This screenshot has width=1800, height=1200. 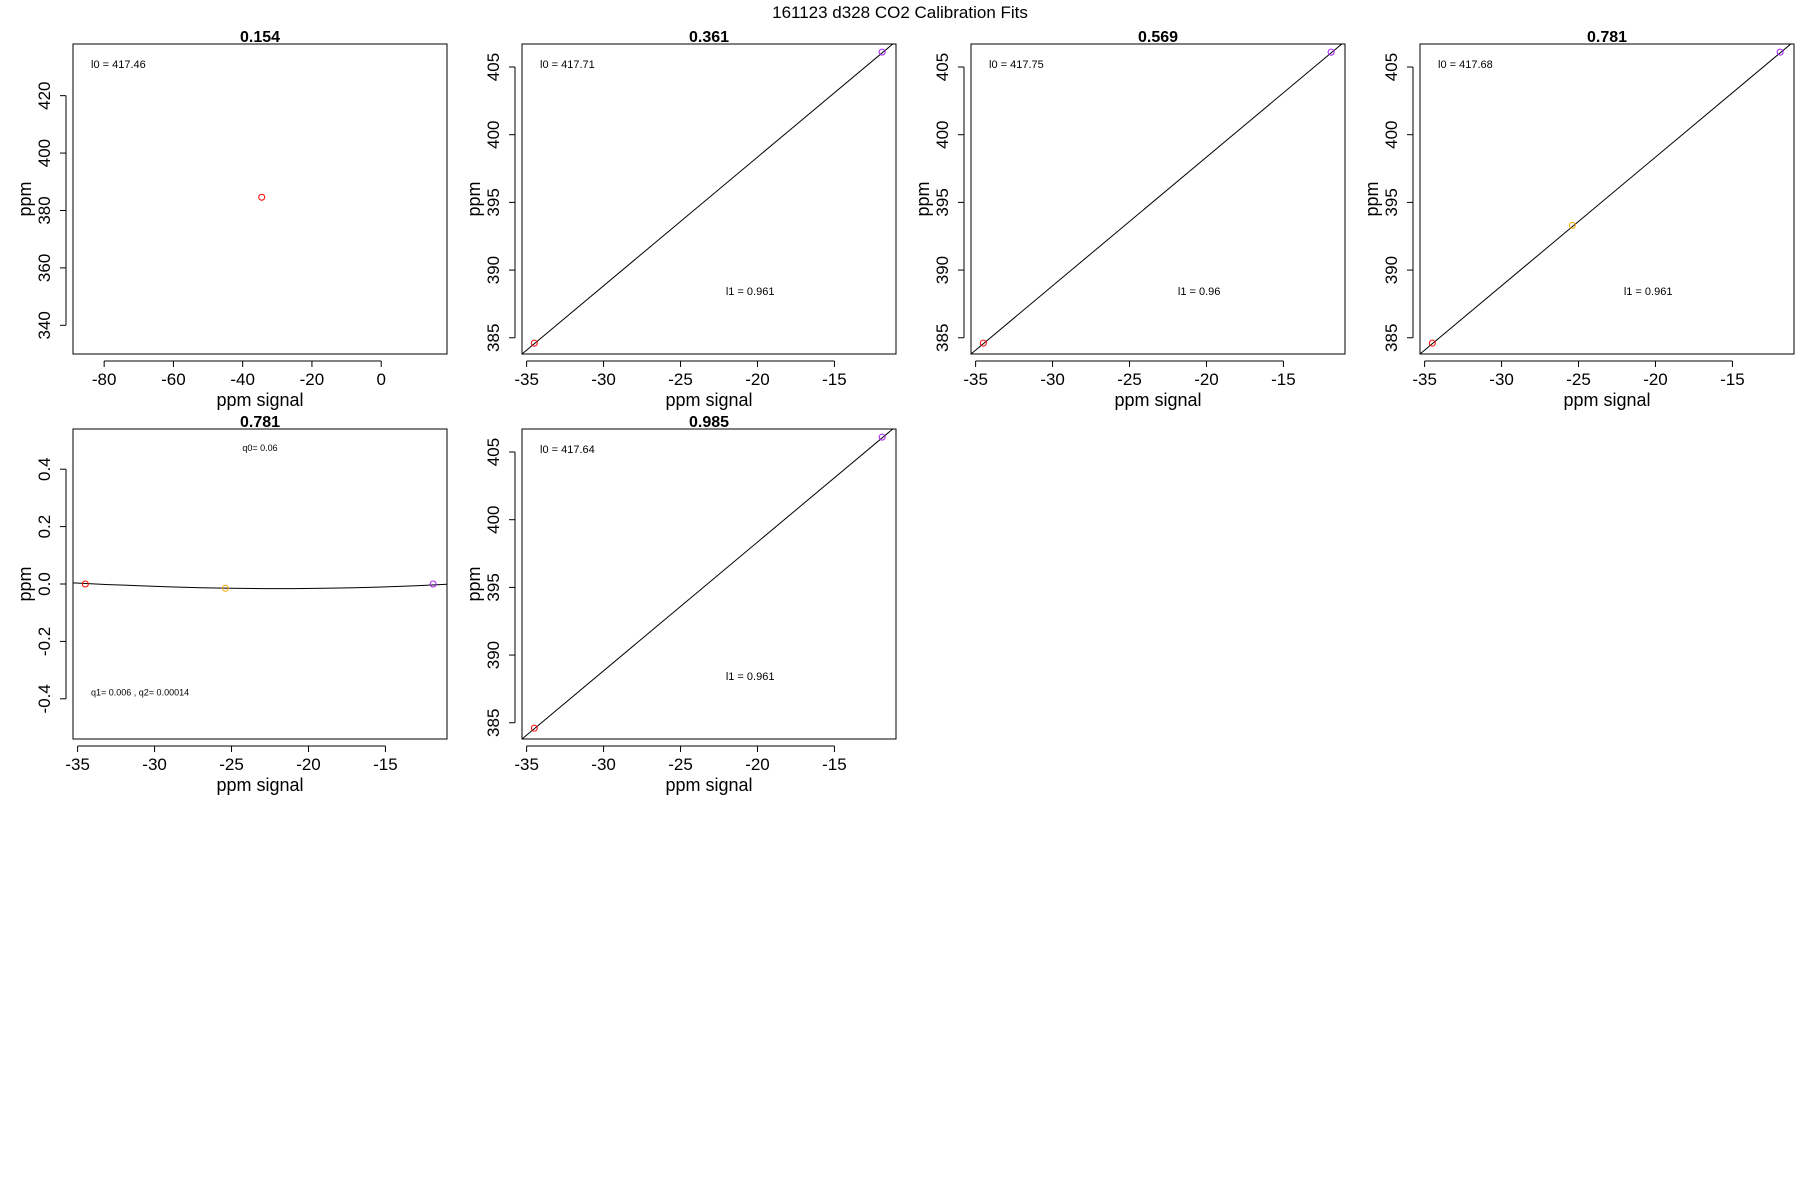 What do you see at coordinates (1158, 37) in the screenshot?
I see `panel-3-title: 0.569` at bounding box center [1158, 37].